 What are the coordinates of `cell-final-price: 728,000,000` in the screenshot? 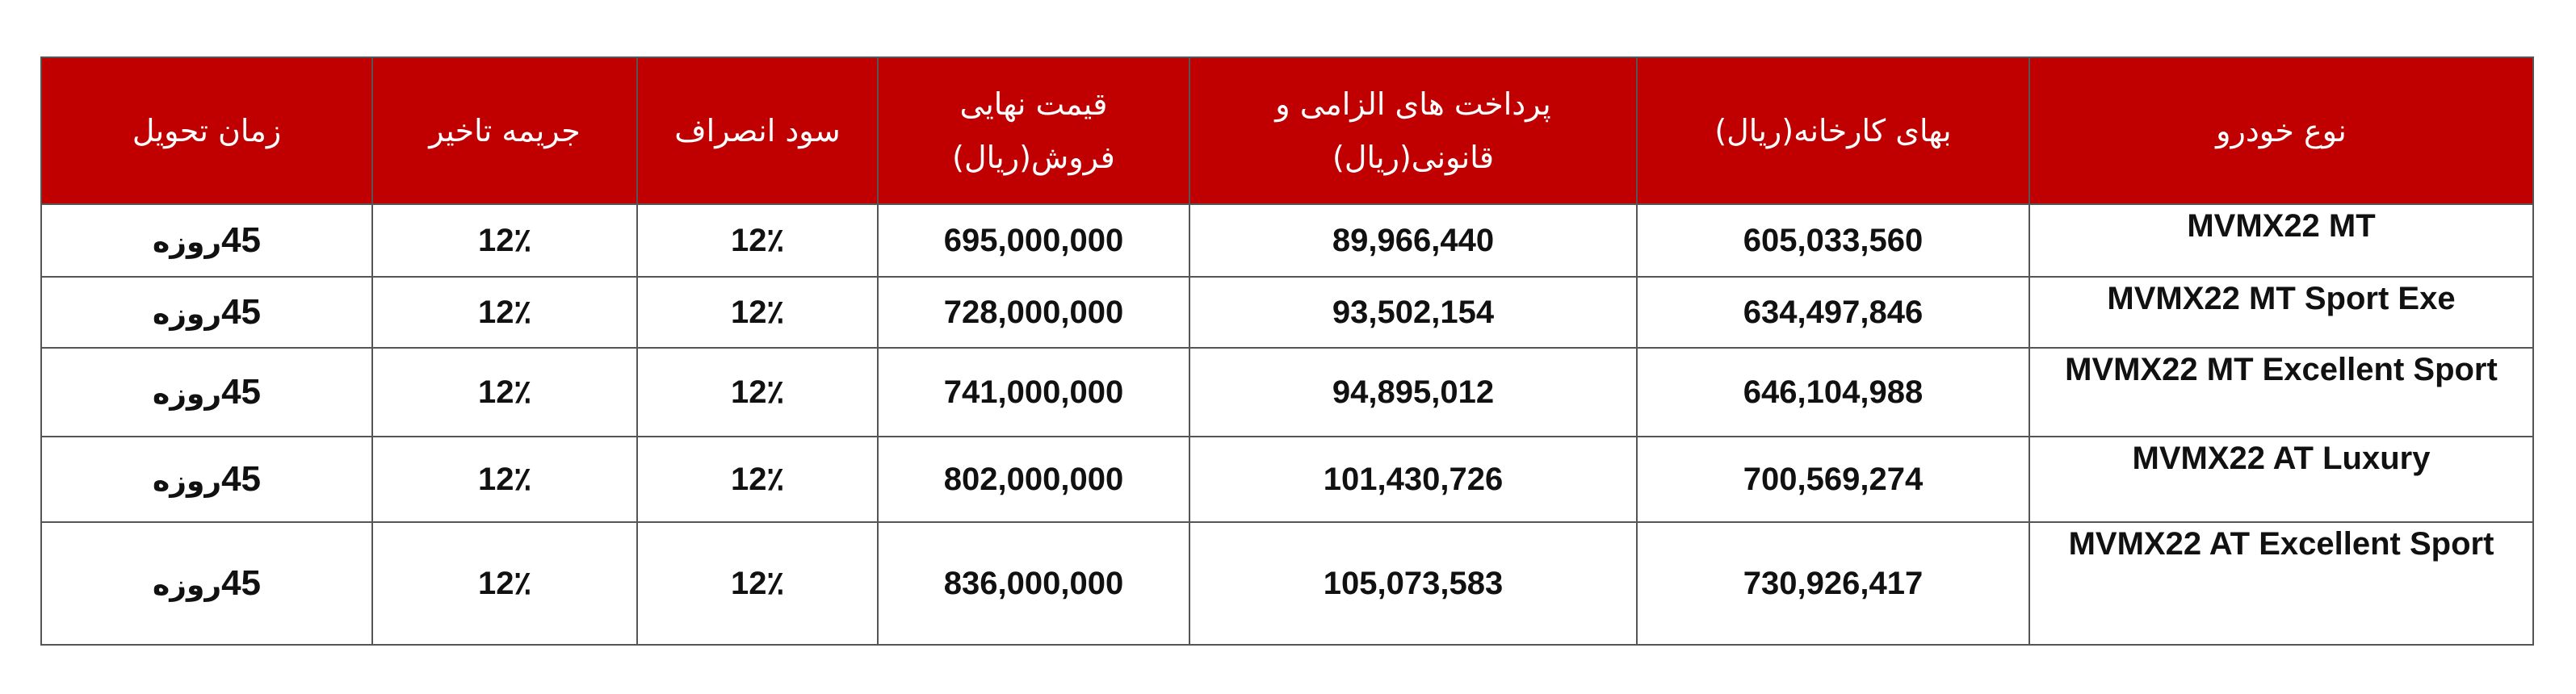 It's located at (1033, 312).